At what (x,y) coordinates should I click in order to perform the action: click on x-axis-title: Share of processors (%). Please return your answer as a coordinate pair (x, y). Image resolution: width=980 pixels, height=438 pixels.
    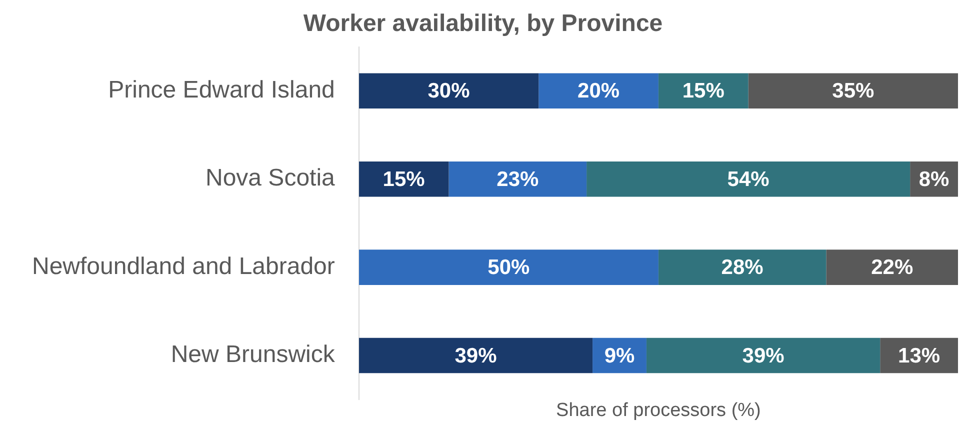
    Looking at the image, I should click on (658, 411).